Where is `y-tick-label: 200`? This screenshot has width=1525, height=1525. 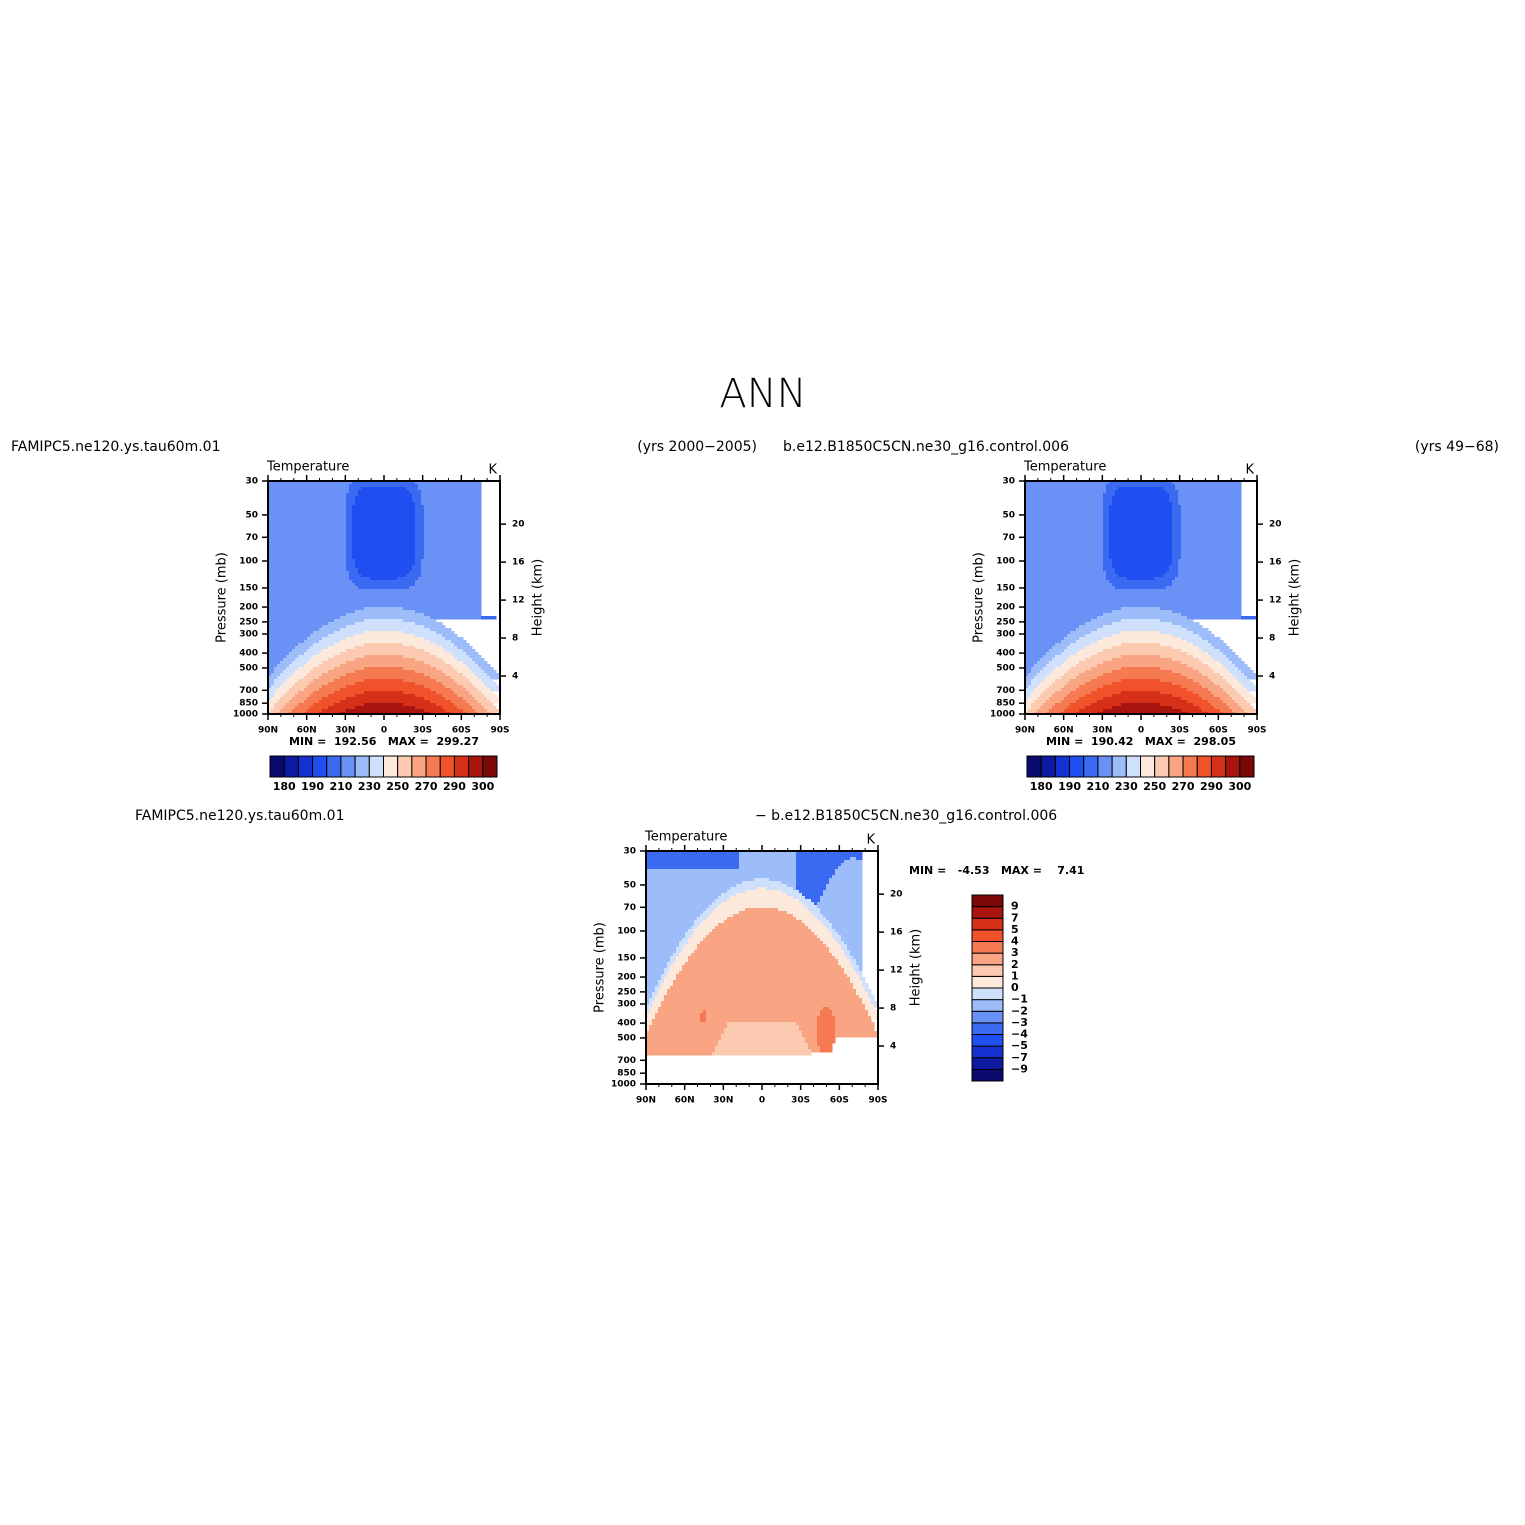
y-tick-label: 200 is located at coordinates (1005, 608).